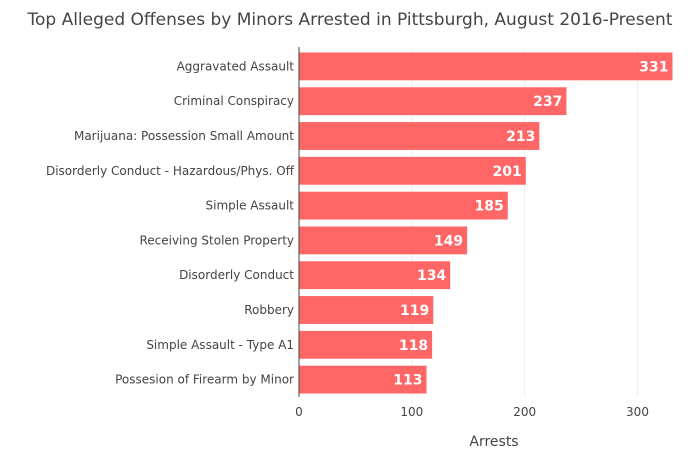 Image resolution: width=700 pixels, height=450 pixels. What do you see at coordinates (184, 136) in the screenshot?
I see `category-label: Marijuana: Possession Small Amount` at bounding box center [184, 136].